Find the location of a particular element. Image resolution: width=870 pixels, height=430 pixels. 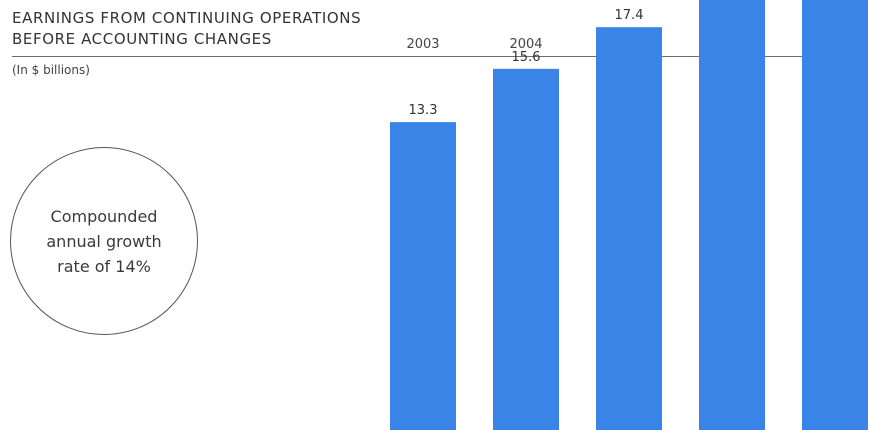

unit-label: (In $ billions) is located at coordinates (51, 70).